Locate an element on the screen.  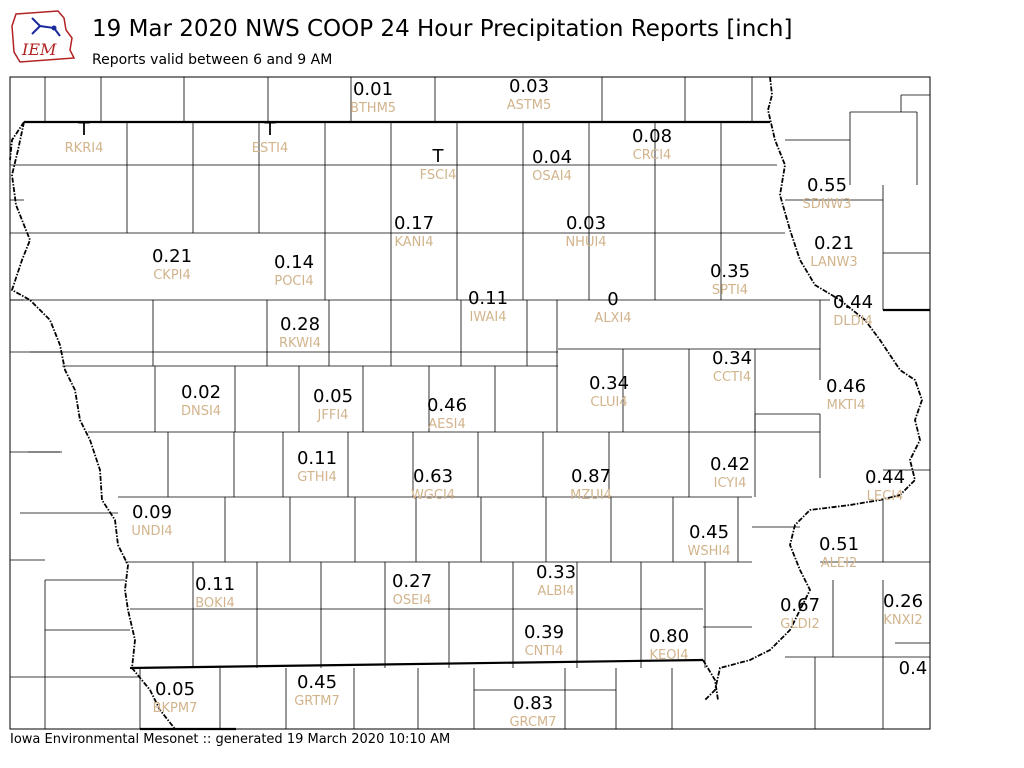
station-id: CLUI4 is located at coordinates (608, 402).